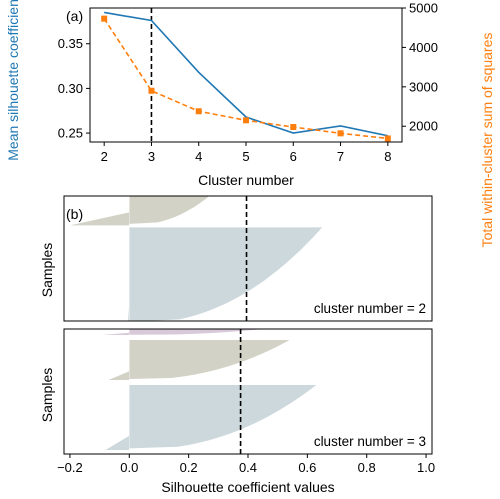  I want to click on x-tick-label-b: 0.0, so click(129, 467).